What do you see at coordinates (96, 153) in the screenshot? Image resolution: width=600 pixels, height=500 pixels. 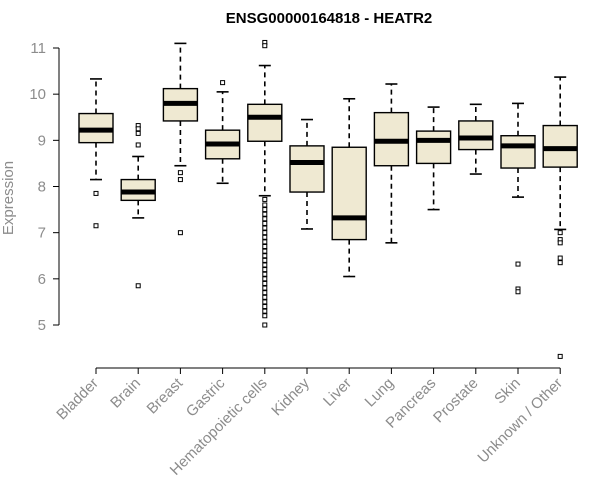 I see `box-bladder` at bounding box center [96, 153].